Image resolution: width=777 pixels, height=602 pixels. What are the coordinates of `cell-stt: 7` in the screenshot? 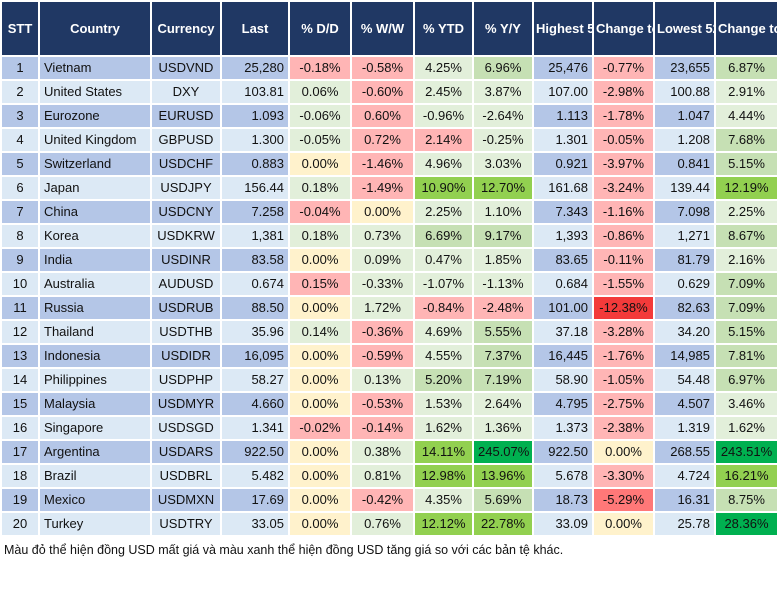 It's located at (20, 212).